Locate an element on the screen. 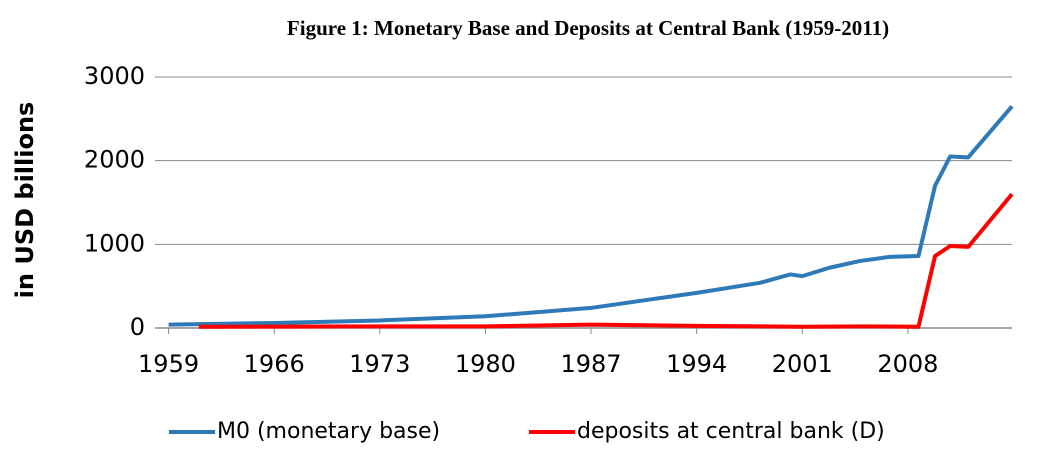 The width and height of the screenshot is (1042, 463). legend-label: deposits at central bank (D) is located at coordinates (731, 431).